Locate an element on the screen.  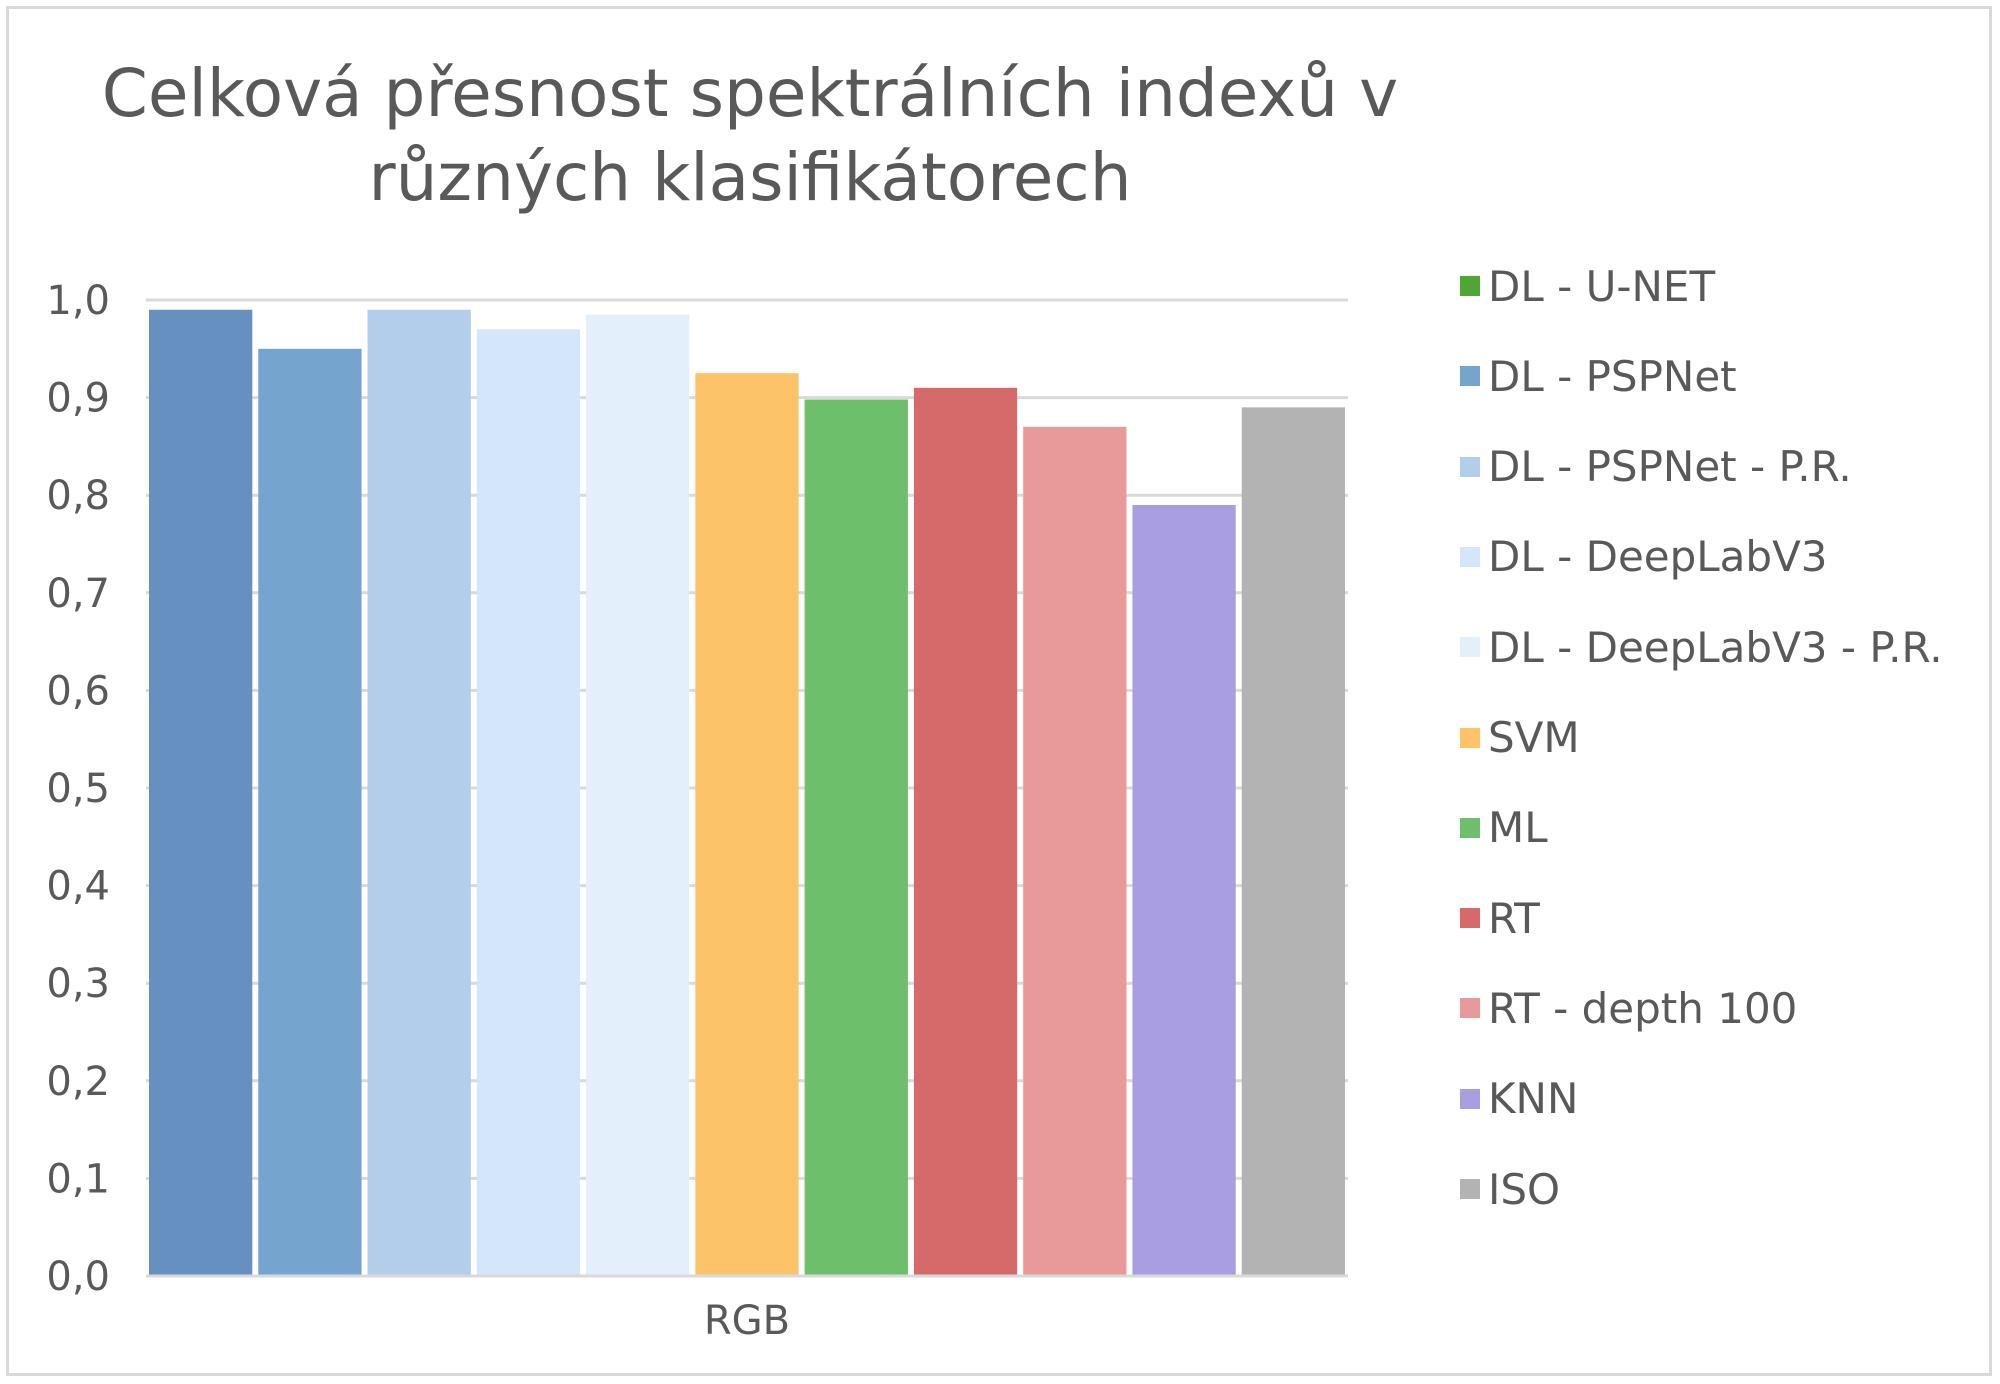
legend-item: RT is located at coordinates (1500, 918).